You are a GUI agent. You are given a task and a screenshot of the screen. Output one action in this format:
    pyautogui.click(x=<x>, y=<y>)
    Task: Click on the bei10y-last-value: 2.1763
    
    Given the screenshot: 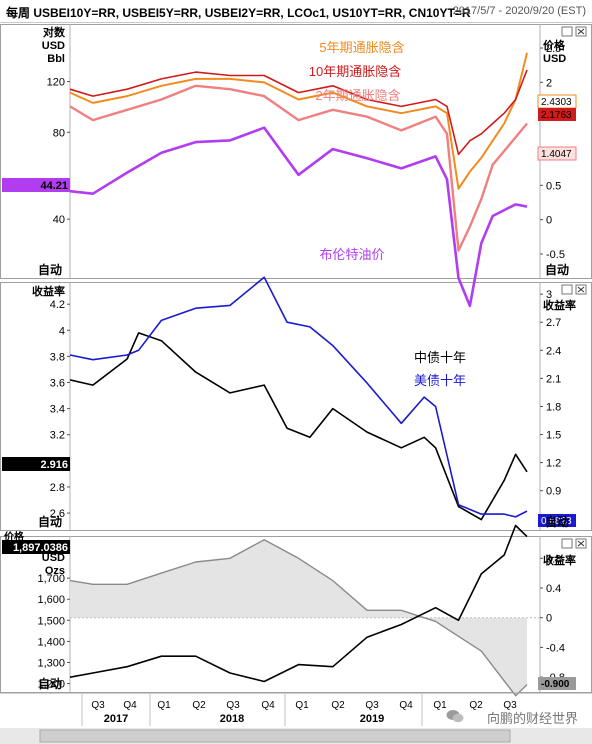 What is the action you would take?
    pyautogui.click(x=556, y=115)
    